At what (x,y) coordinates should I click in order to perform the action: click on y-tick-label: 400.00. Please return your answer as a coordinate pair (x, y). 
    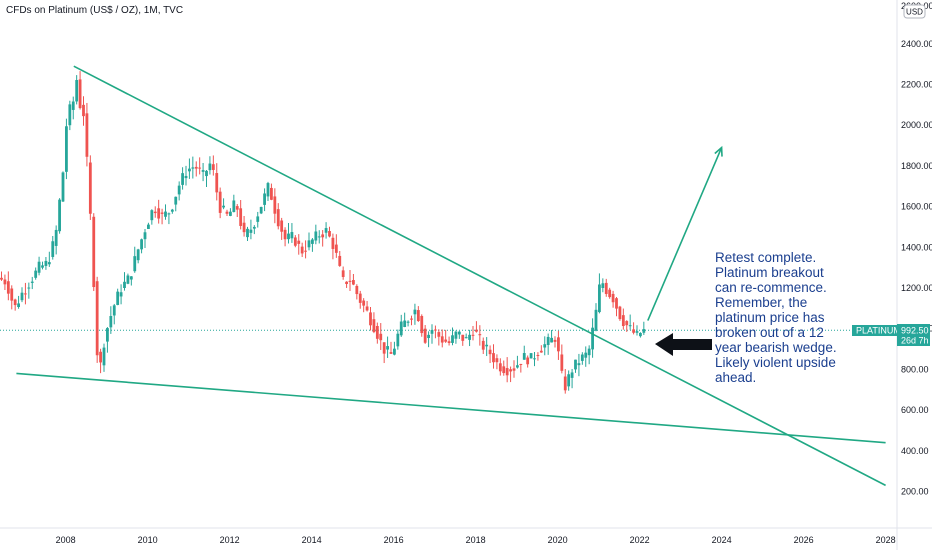
    Looking at the image, I should click on (915, 451).